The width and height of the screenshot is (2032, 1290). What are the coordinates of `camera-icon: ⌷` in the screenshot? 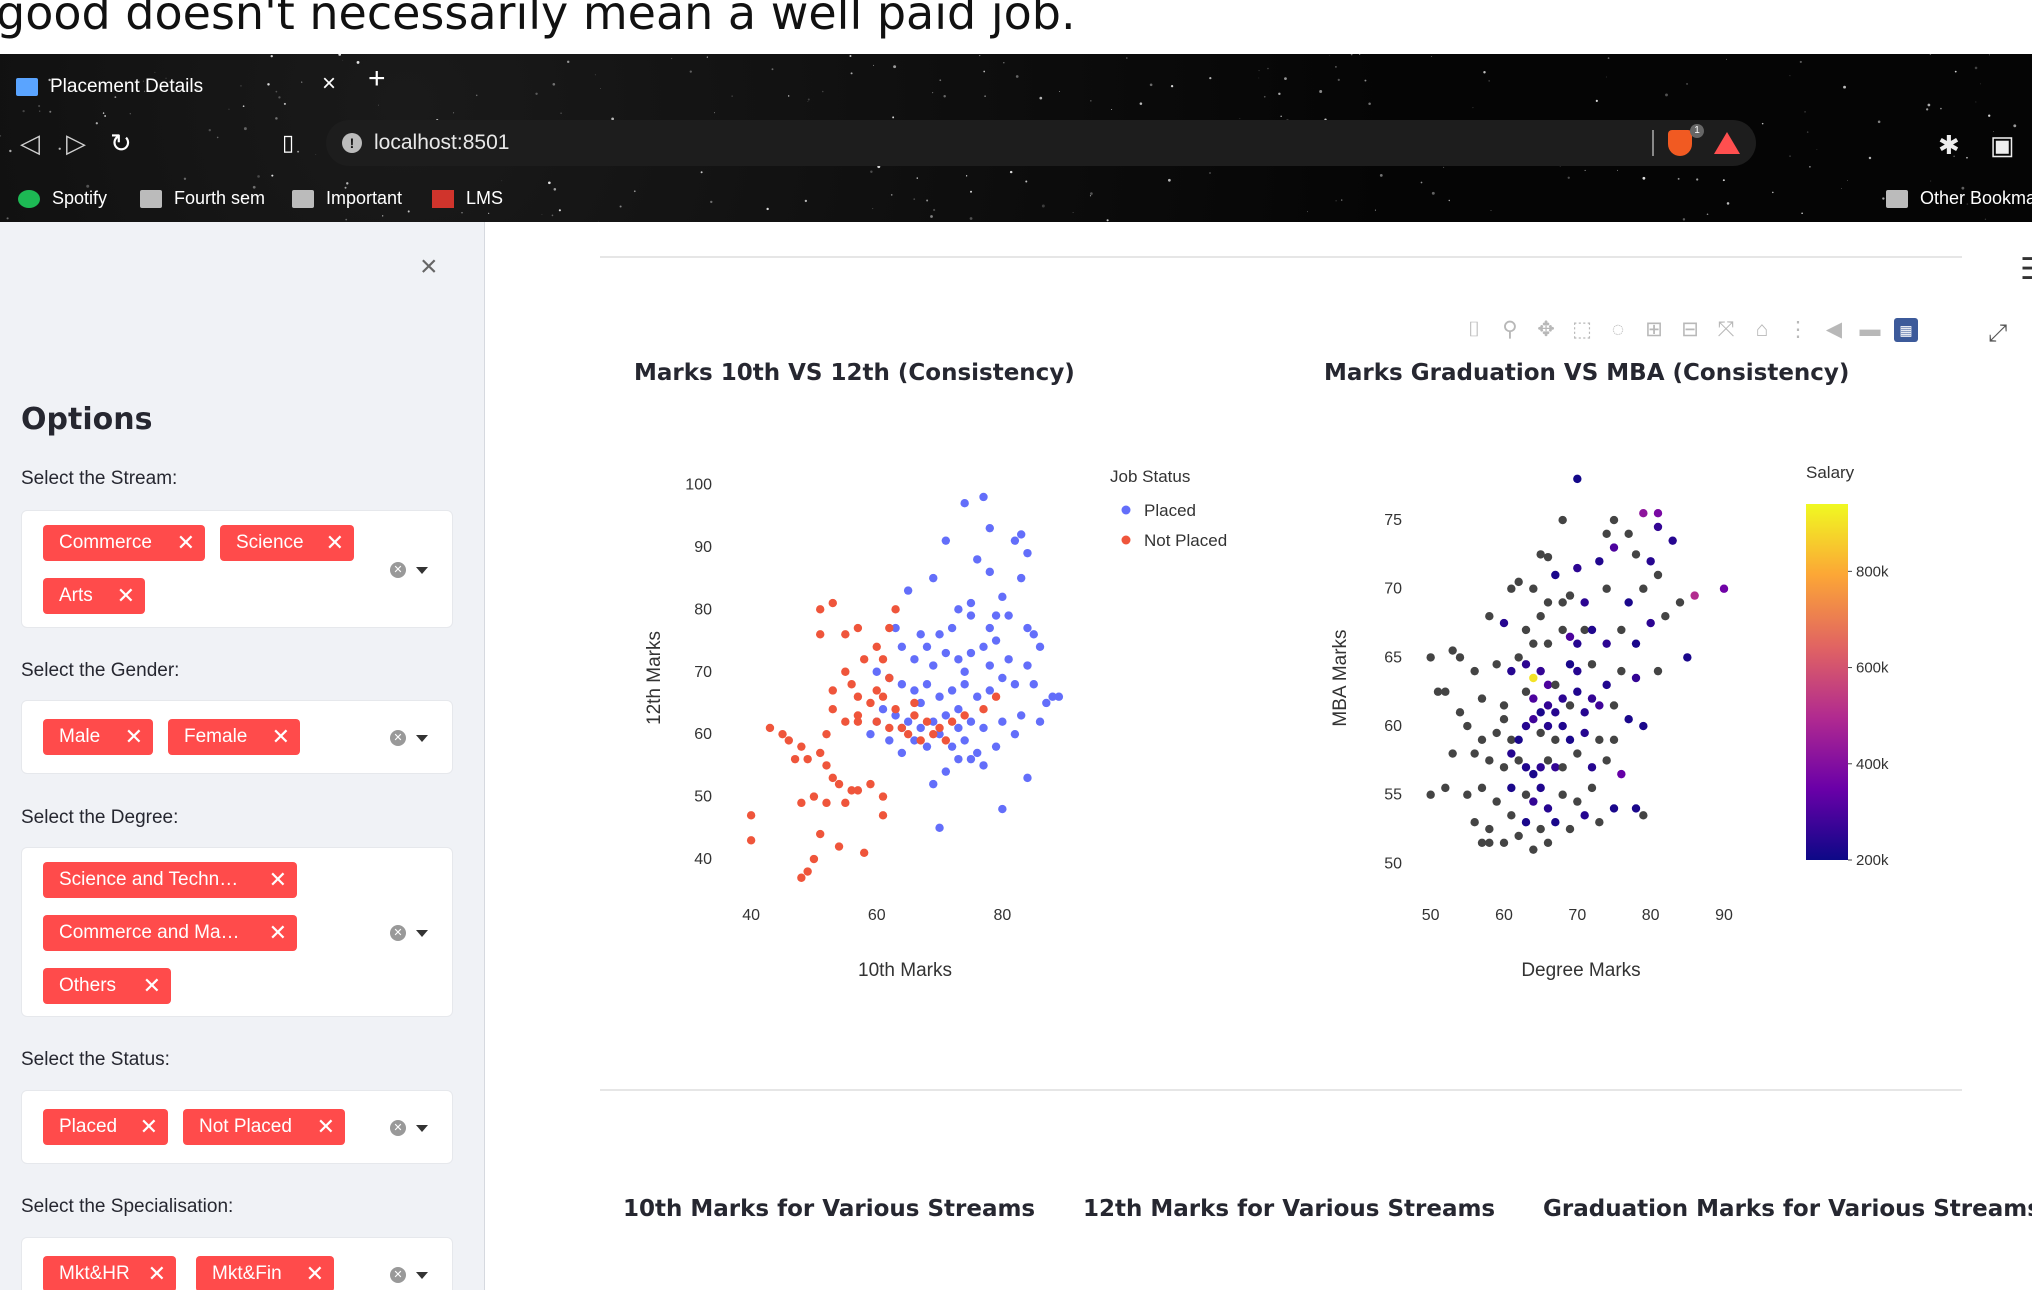 It's located at (1474, 329).